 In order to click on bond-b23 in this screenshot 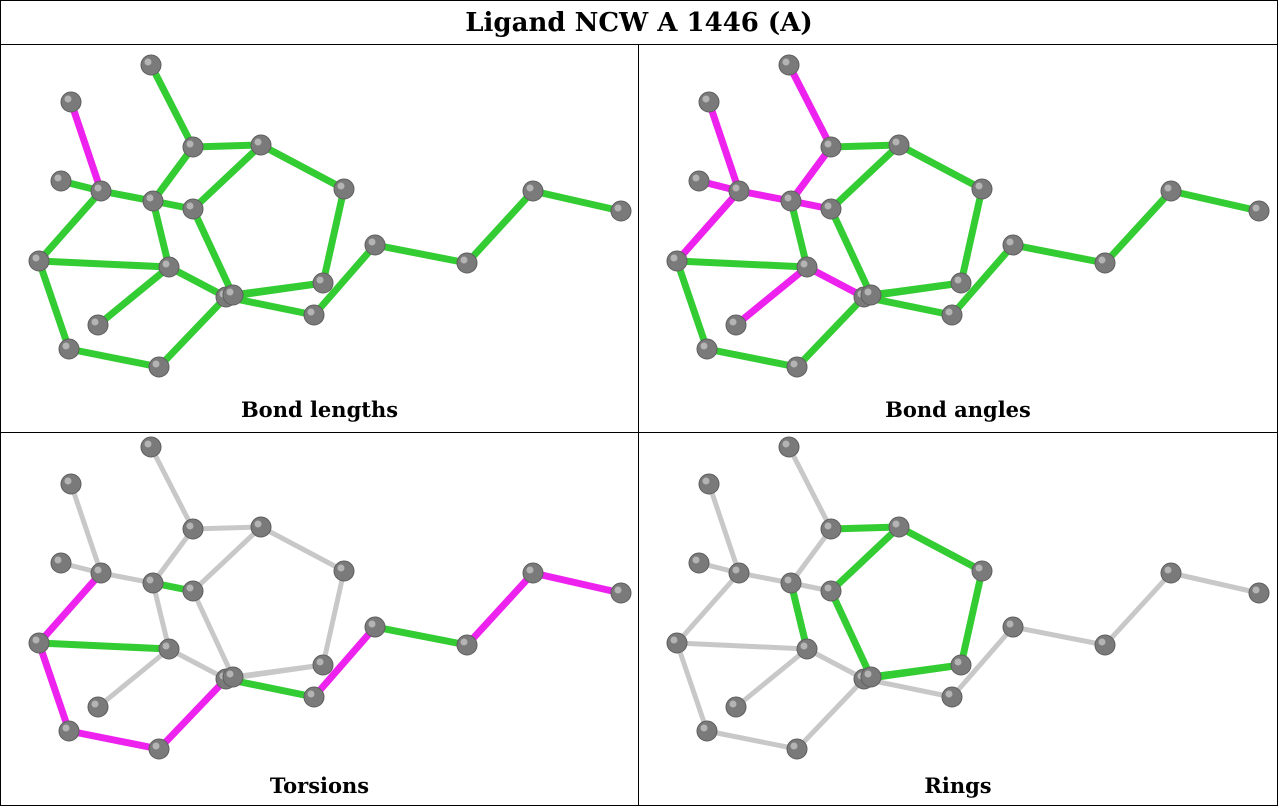, I will do `click(752, 740)`.